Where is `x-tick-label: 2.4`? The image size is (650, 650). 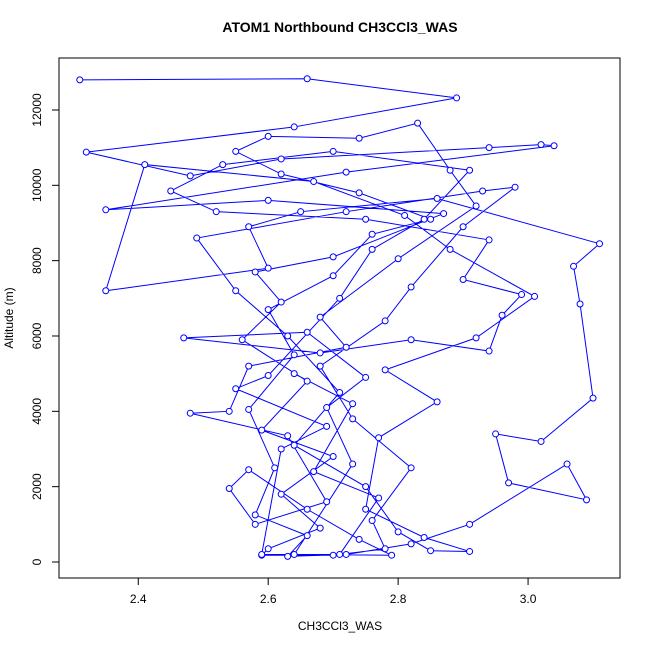 x-tick-label: 2.4 is located at coordinates (138, 599).